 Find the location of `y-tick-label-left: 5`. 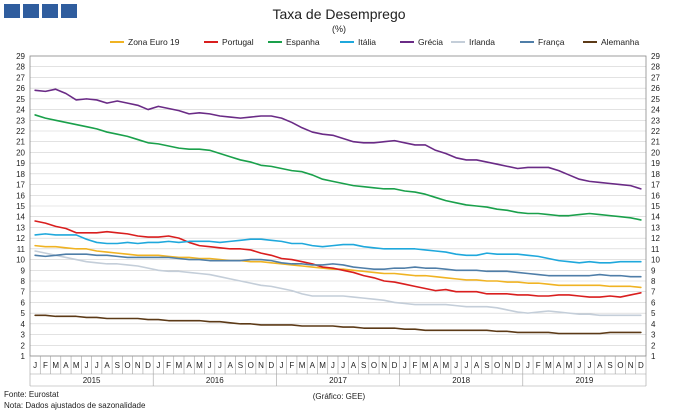

y-tick-label-left: 5 is located at coordinates (23, 313).